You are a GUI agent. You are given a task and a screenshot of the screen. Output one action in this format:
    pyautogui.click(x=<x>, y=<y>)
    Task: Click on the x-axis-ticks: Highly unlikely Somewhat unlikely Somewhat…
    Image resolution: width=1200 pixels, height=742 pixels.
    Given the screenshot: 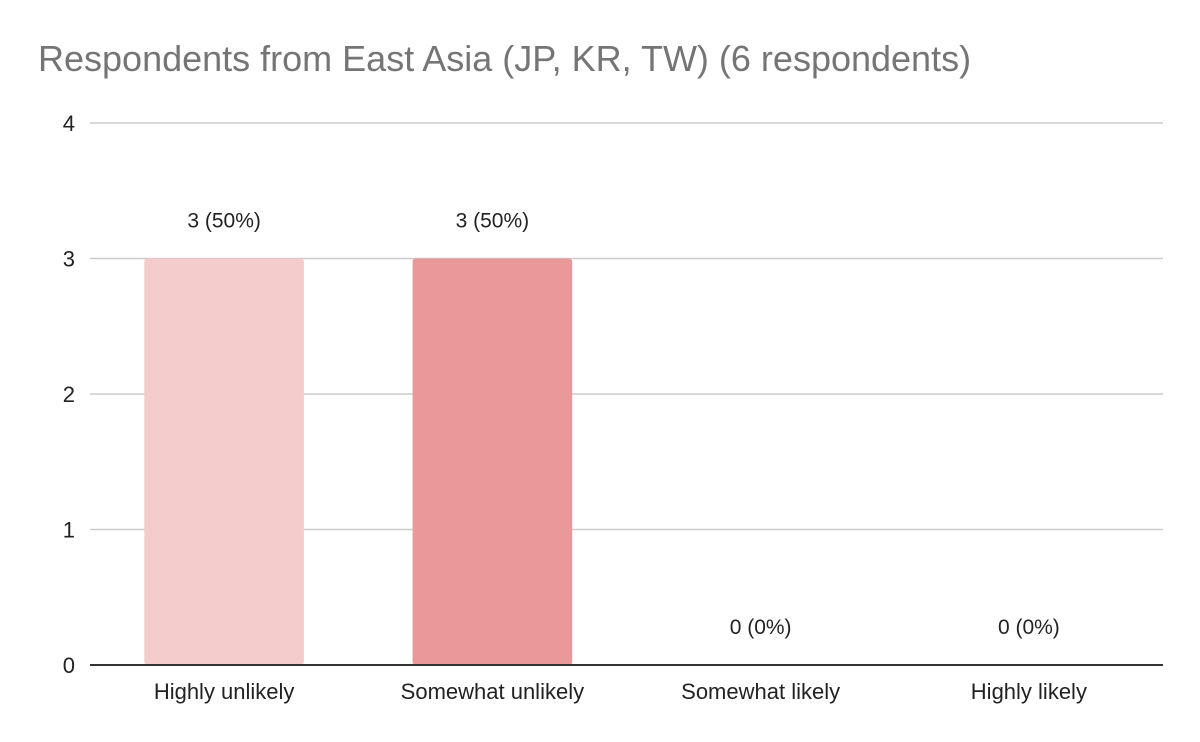 What is the action you would take?
    pyautogui.click(x=620, y=691)
    